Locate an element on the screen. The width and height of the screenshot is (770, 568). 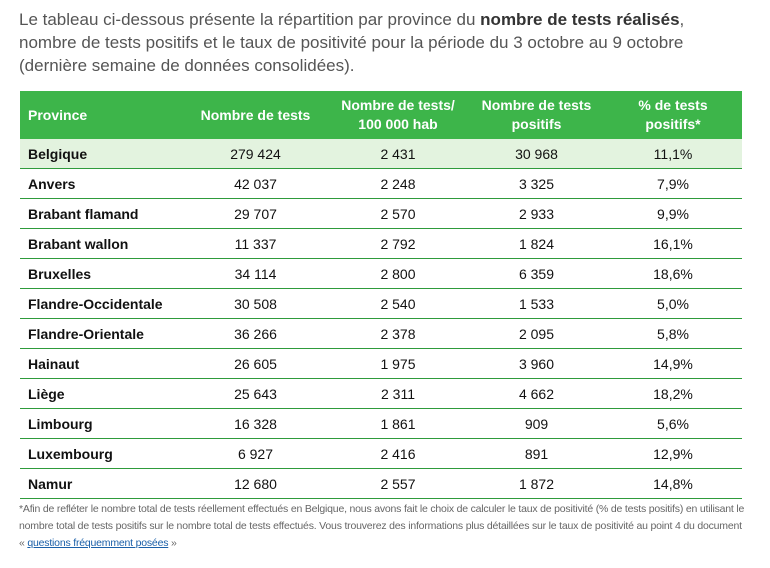
cell-positive: 2 095 is located at coordinates (536, 333).